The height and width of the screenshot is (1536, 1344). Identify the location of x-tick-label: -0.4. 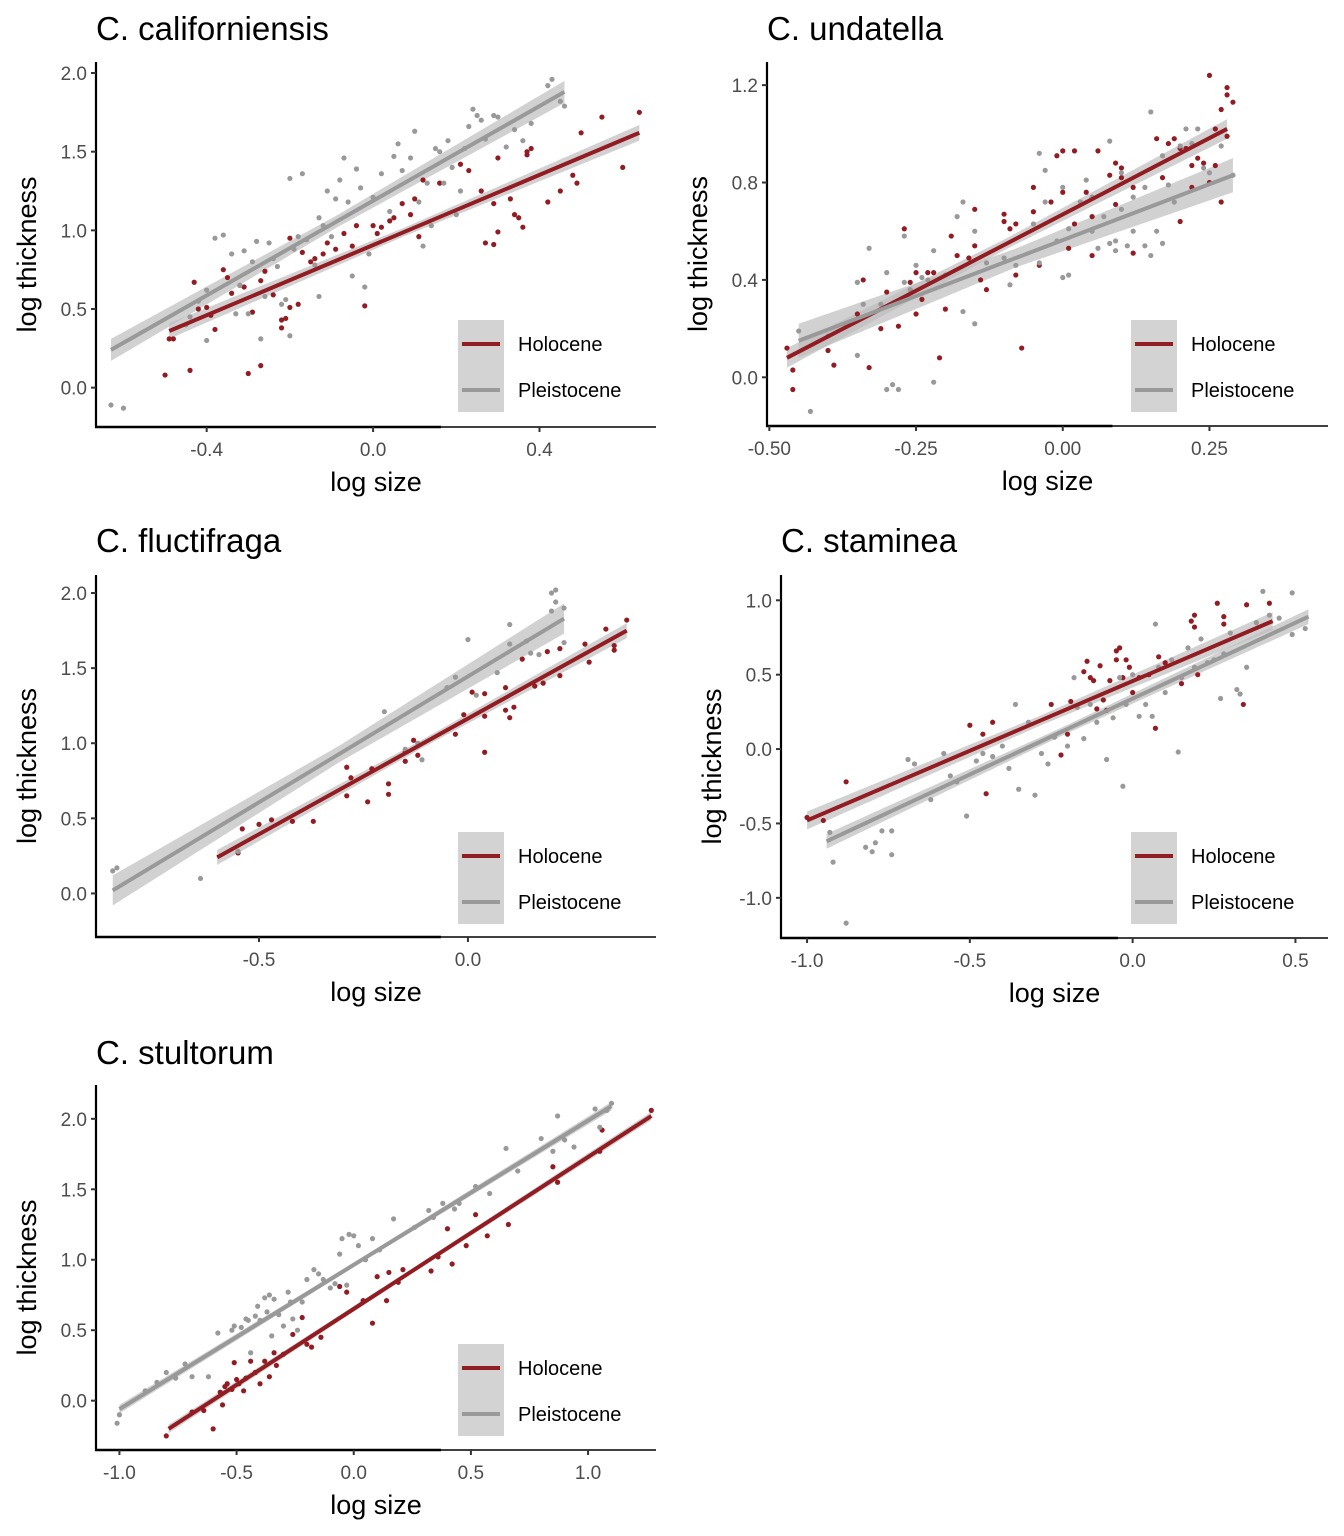
(206, 450).